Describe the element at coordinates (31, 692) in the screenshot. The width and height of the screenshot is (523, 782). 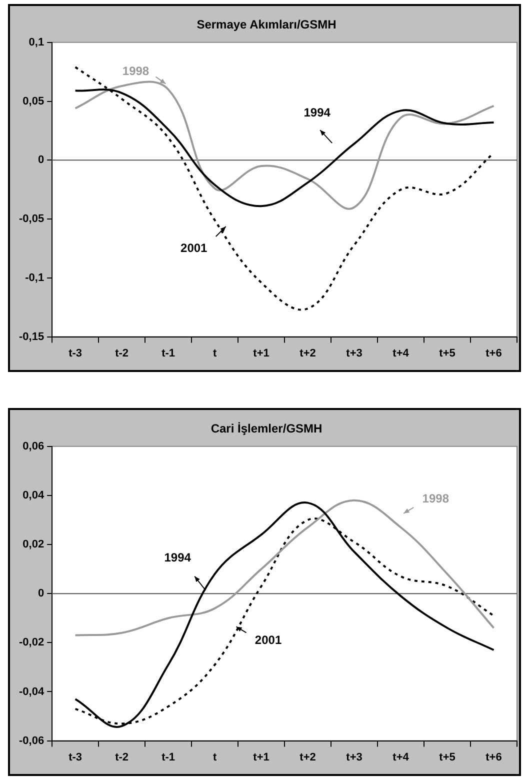
I see `y-tick-label: -0,04` at that location.